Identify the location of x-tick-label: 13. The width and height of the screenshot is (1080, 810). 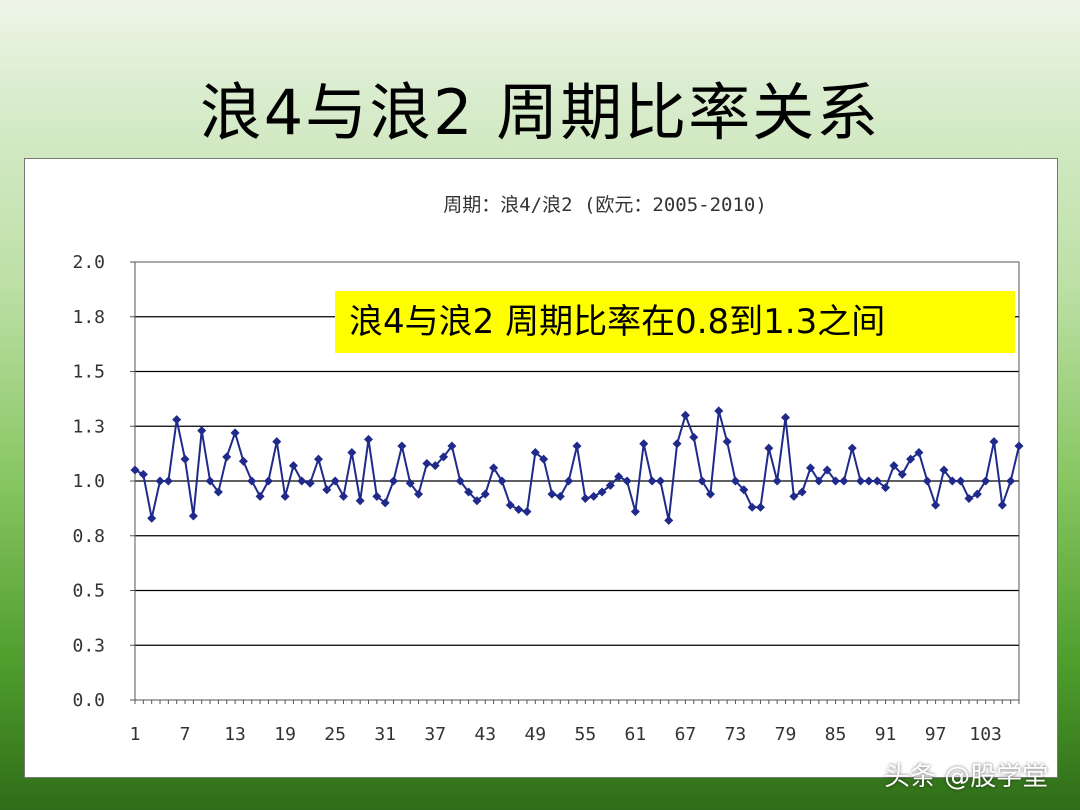
(235, 734).